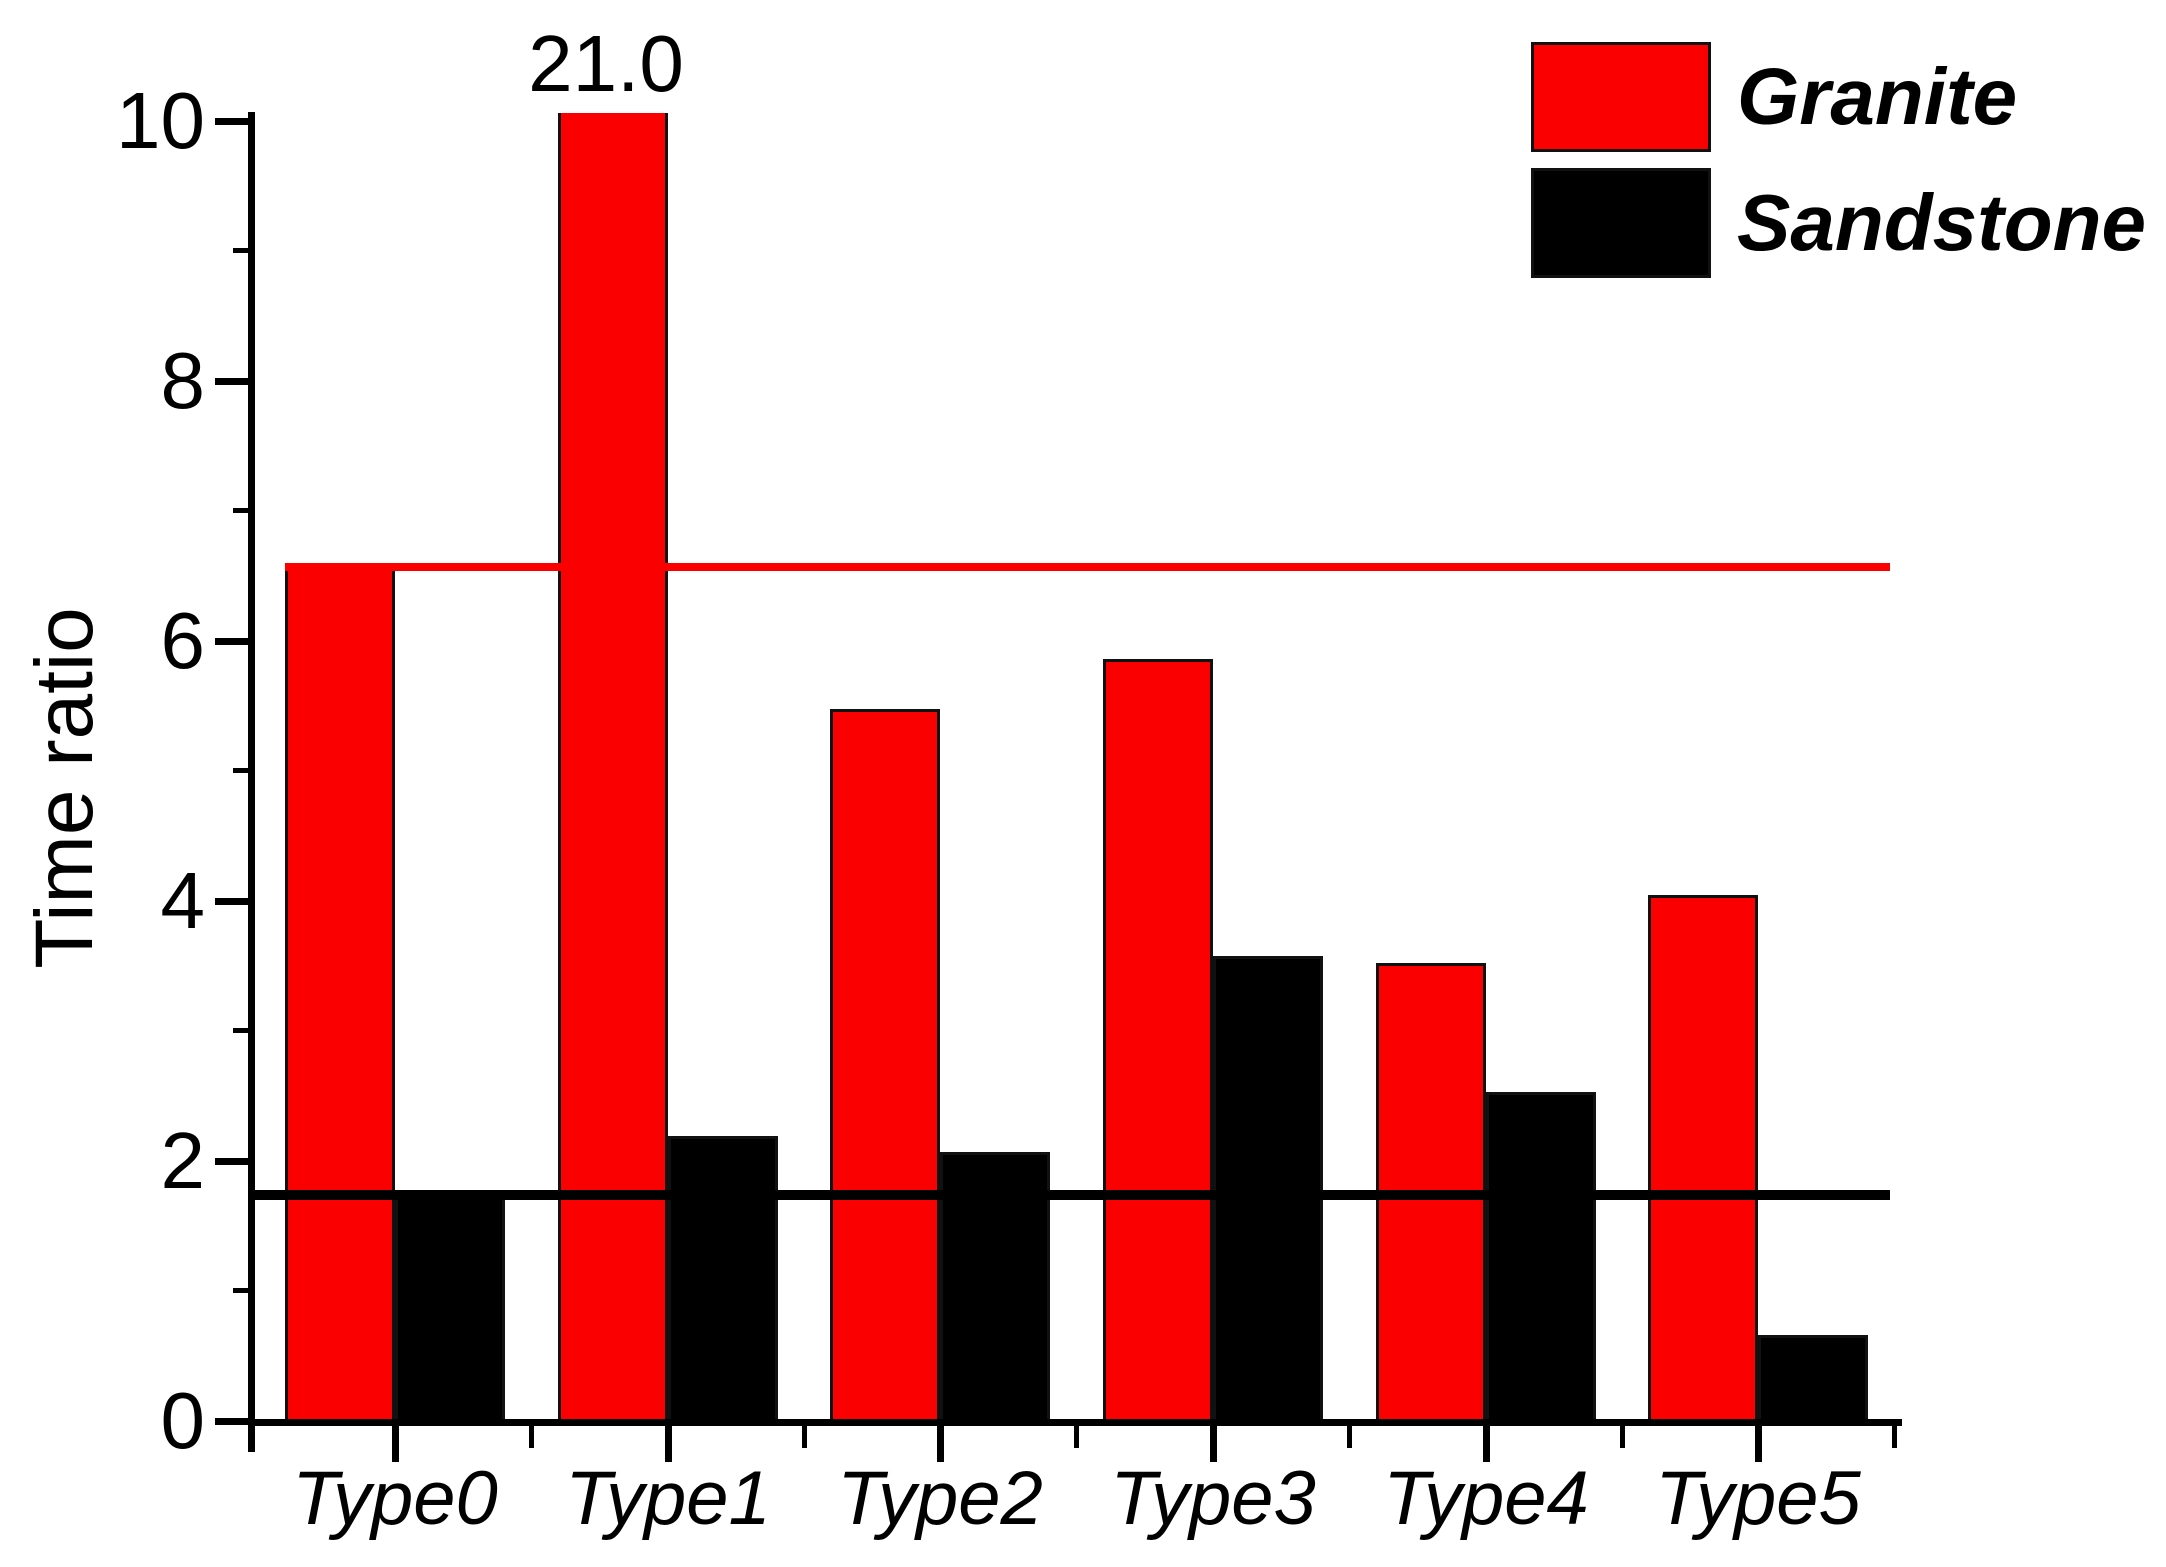 The image size is (2166, 1567). What do you see at coordinates (183, 900) in the screenshot?
I see `y-tick-label-4: 4` at bounding box center [183, 900].